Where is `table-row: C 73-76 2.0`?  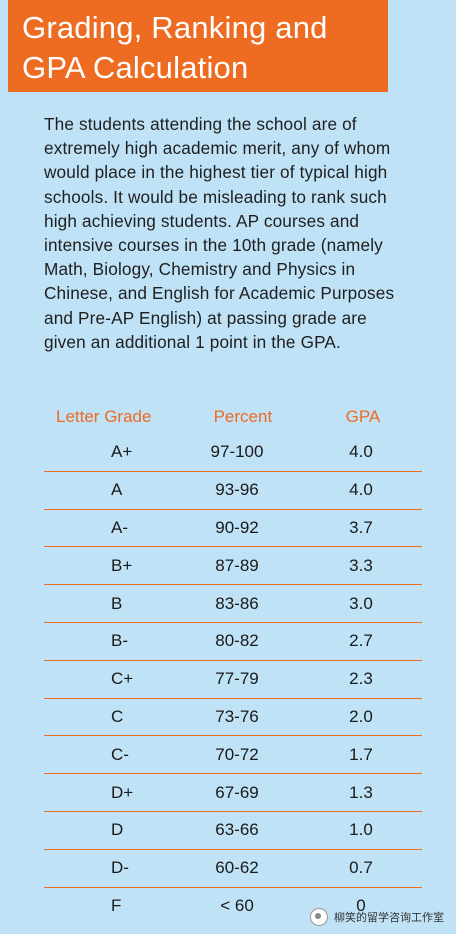
table-row: C 73-76 2.0 is located at coordinates (233, 718).